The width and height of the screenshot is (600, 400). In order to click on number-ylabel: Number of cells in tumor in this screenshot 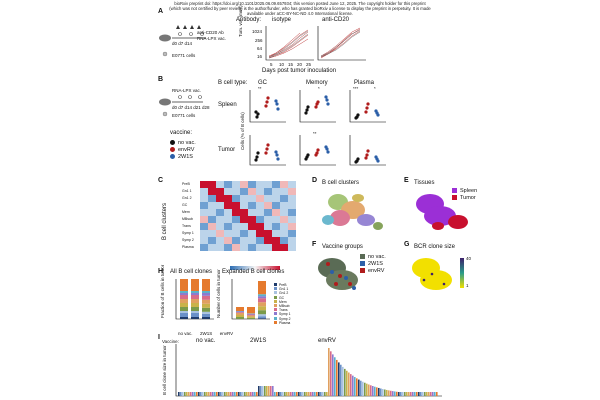, I will do `click(218, 293)`.